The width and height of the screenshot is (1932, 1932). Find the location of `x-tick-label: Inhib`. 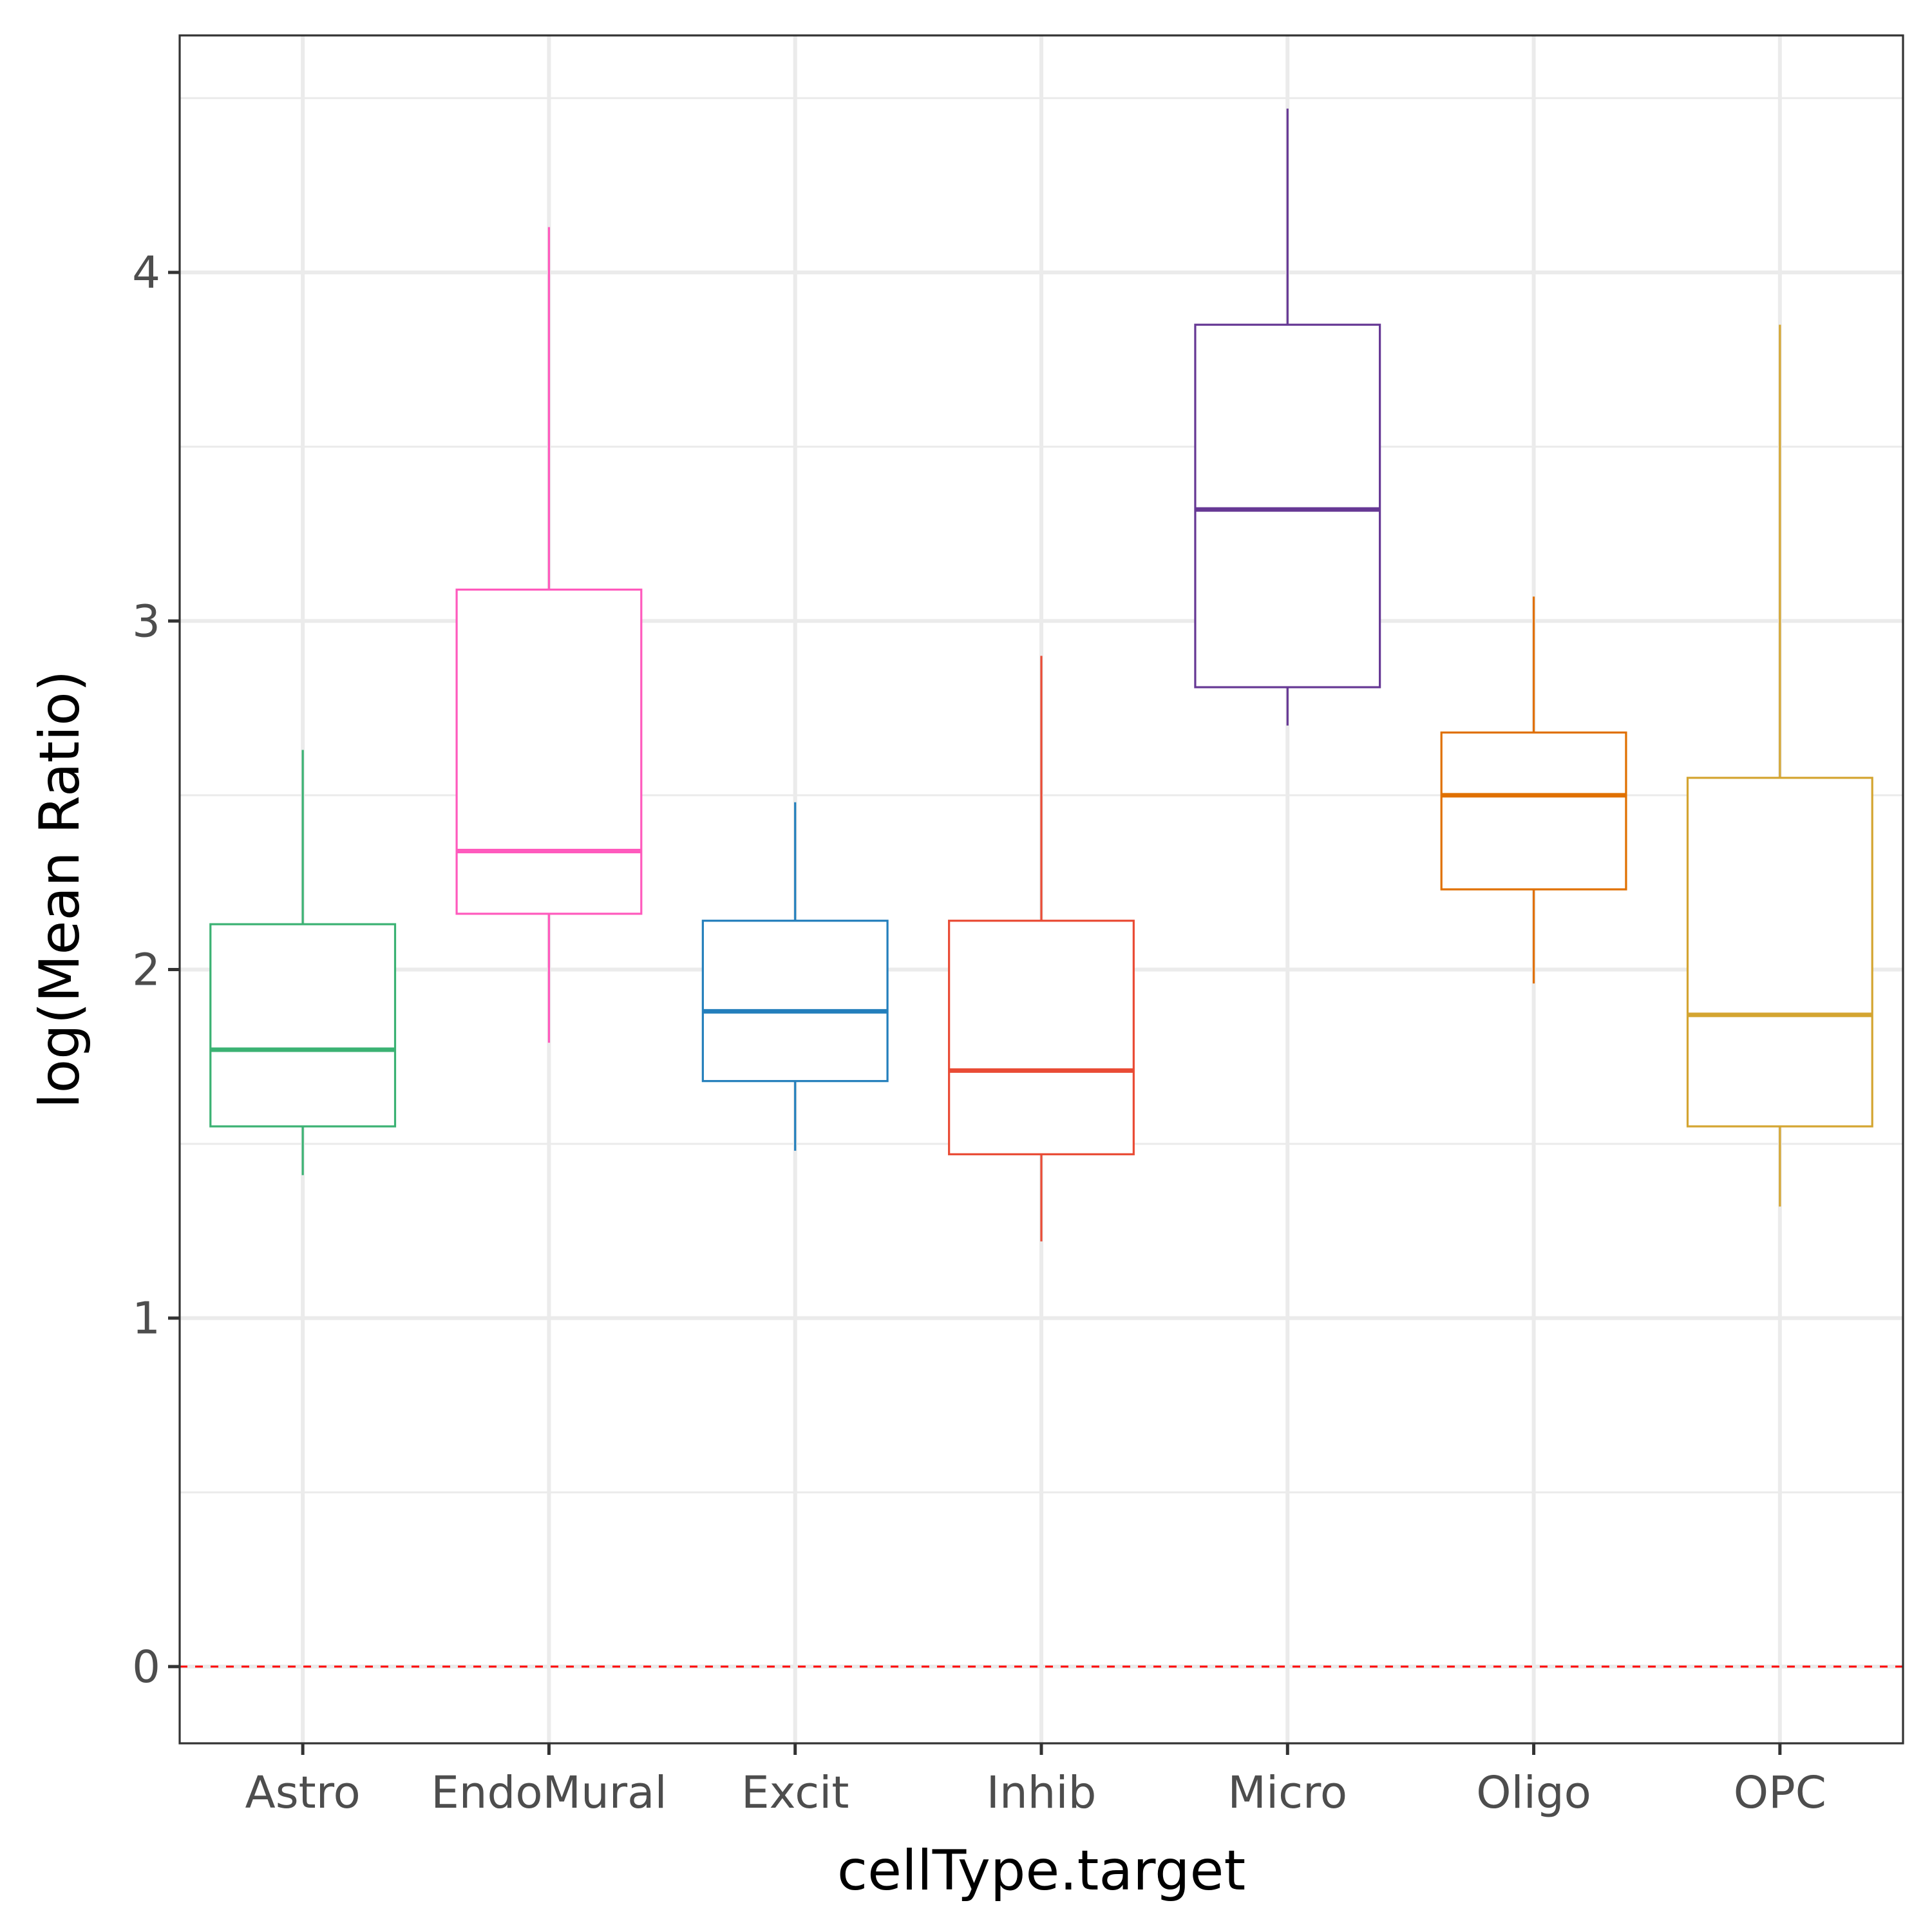

x-tick-label: Inhib is located at coordinates (1042, 1793).